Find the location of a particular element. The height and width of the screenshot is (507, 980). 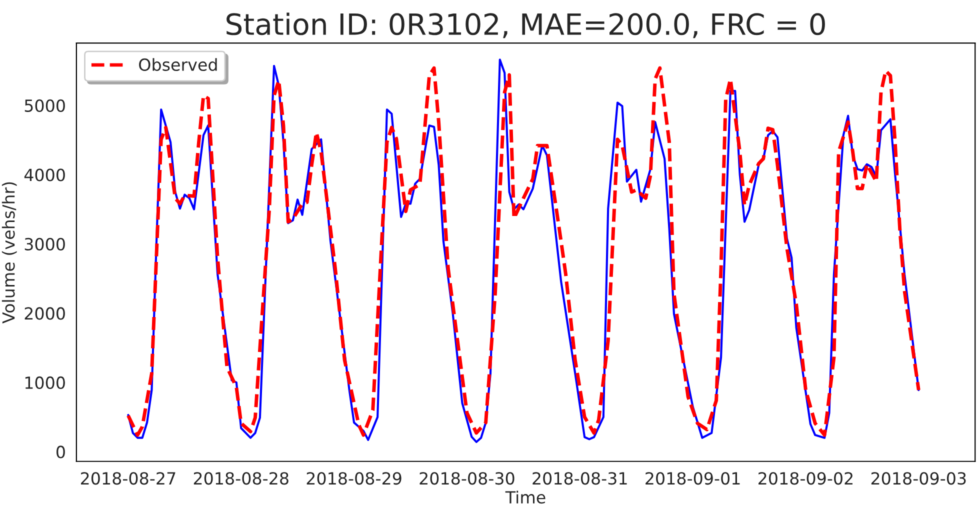

y-tick-label: 5000 is located at coordinates (44, 105).